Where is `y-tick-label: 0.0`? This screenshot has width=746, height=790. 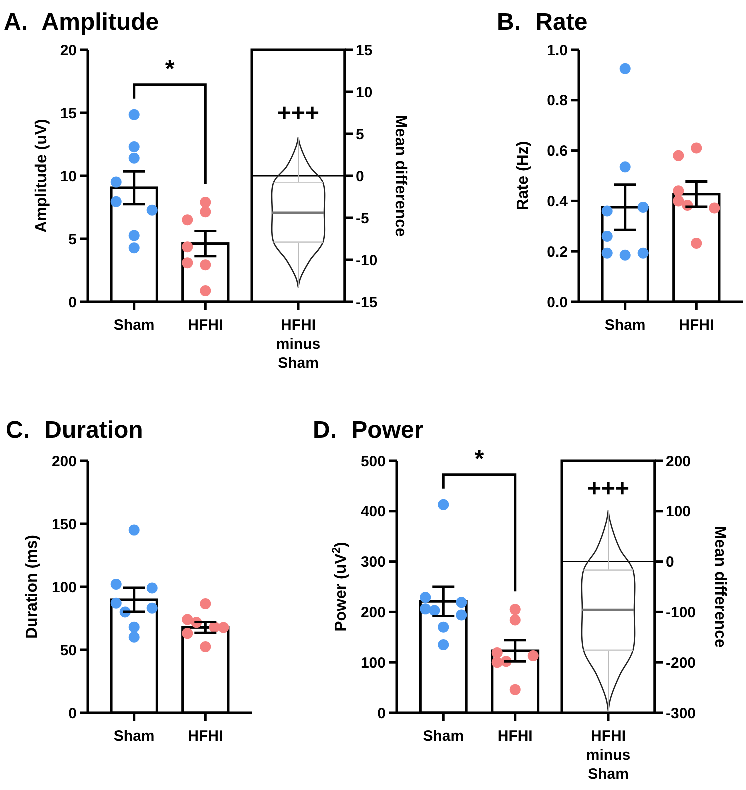
y-tick-label: 0.0 is located at coordinates (557, 303).